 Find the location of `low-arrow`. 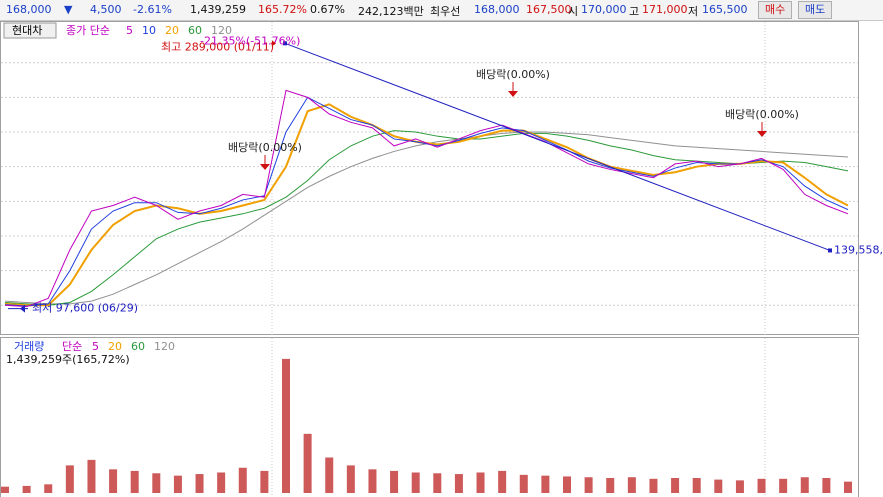

low-arrow is located at coordinates (22, 308).